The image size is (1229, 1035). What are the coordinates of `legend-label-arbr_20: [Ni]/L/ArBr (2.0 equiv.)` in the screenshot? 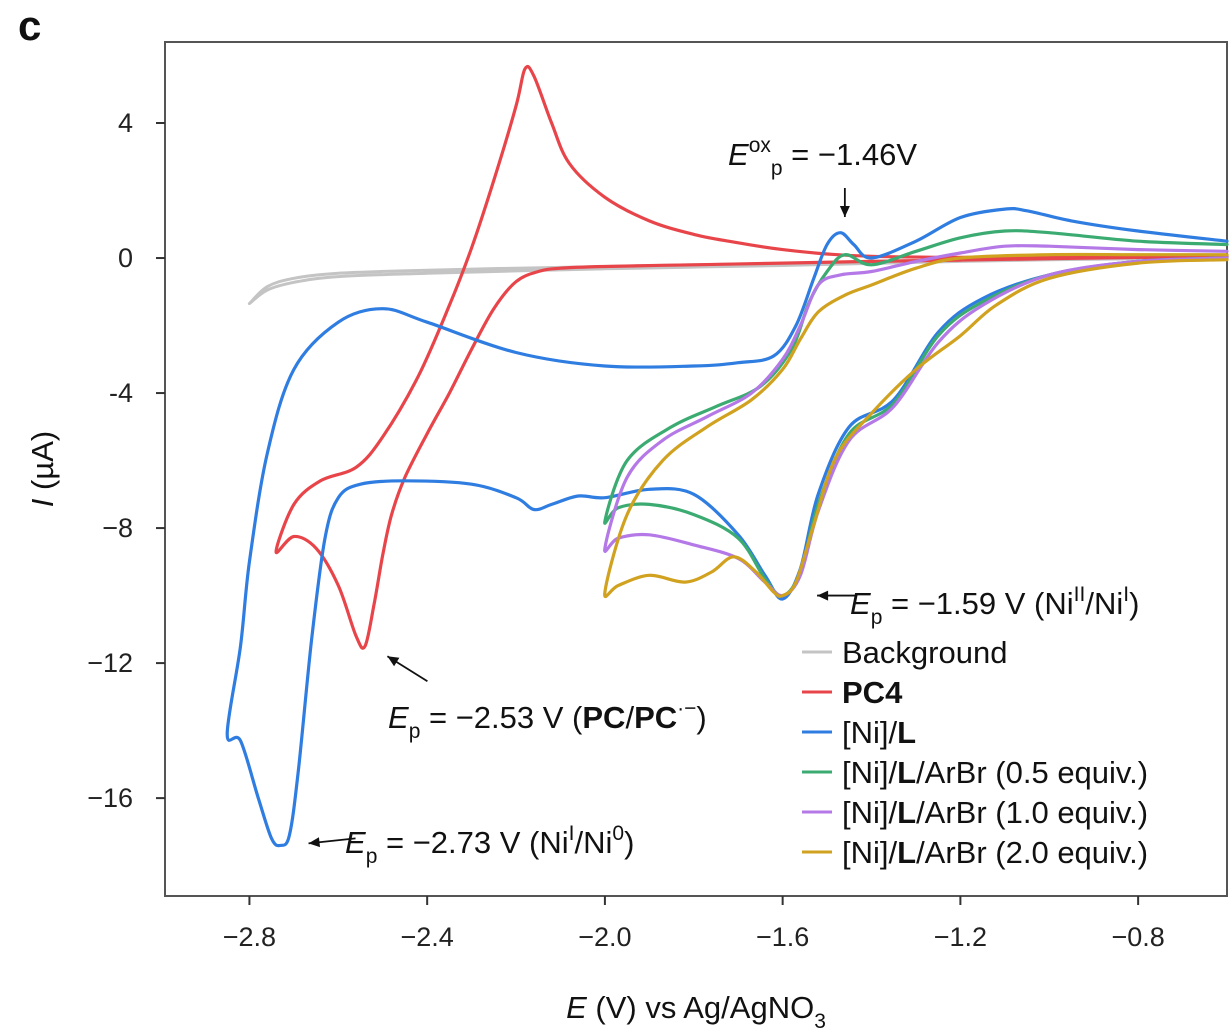 It's located at (995, 852).